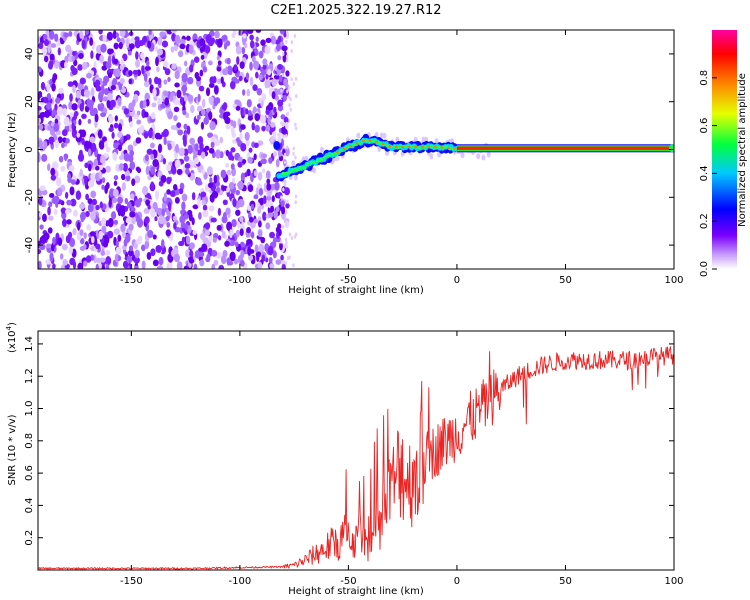  What do you see at coordinates (29, 149) in the screenshot?
I see `top-y-tick-label: 0` at bounding box center [29, 149].